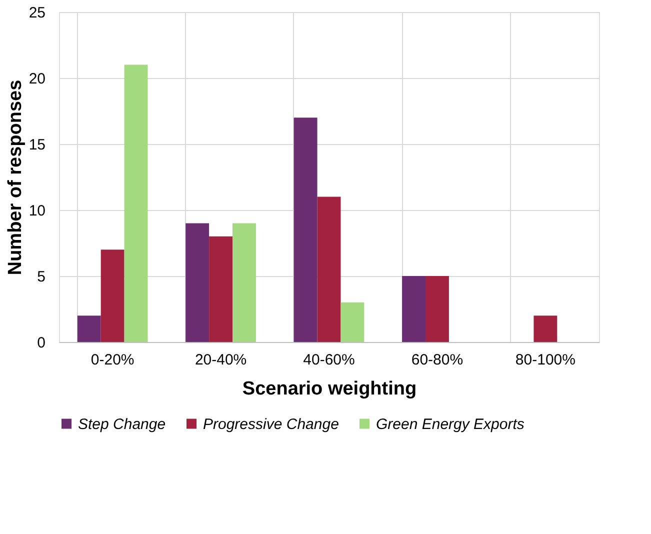 The width and height of the screenshot is (651, 534). I want to click on x-axis-title: Scenario weighting, so click(329, 389).